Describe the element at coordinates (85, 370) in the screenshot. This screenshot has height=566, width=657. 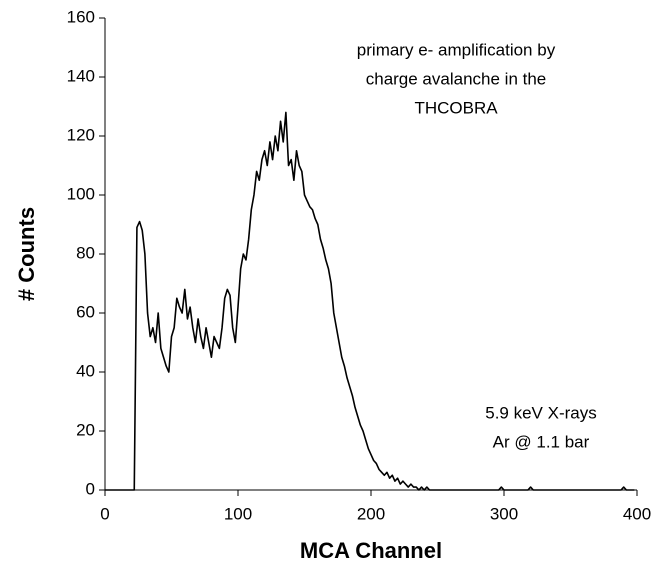
I see `y-tick-label: 40` at that location.